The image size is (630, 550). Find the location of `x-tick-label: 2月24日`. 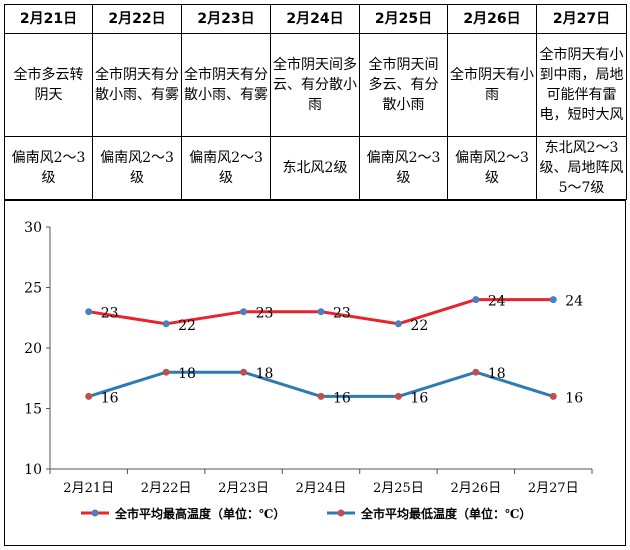

x-tick-label: 2月24日 is located at coordinates (321, 488).